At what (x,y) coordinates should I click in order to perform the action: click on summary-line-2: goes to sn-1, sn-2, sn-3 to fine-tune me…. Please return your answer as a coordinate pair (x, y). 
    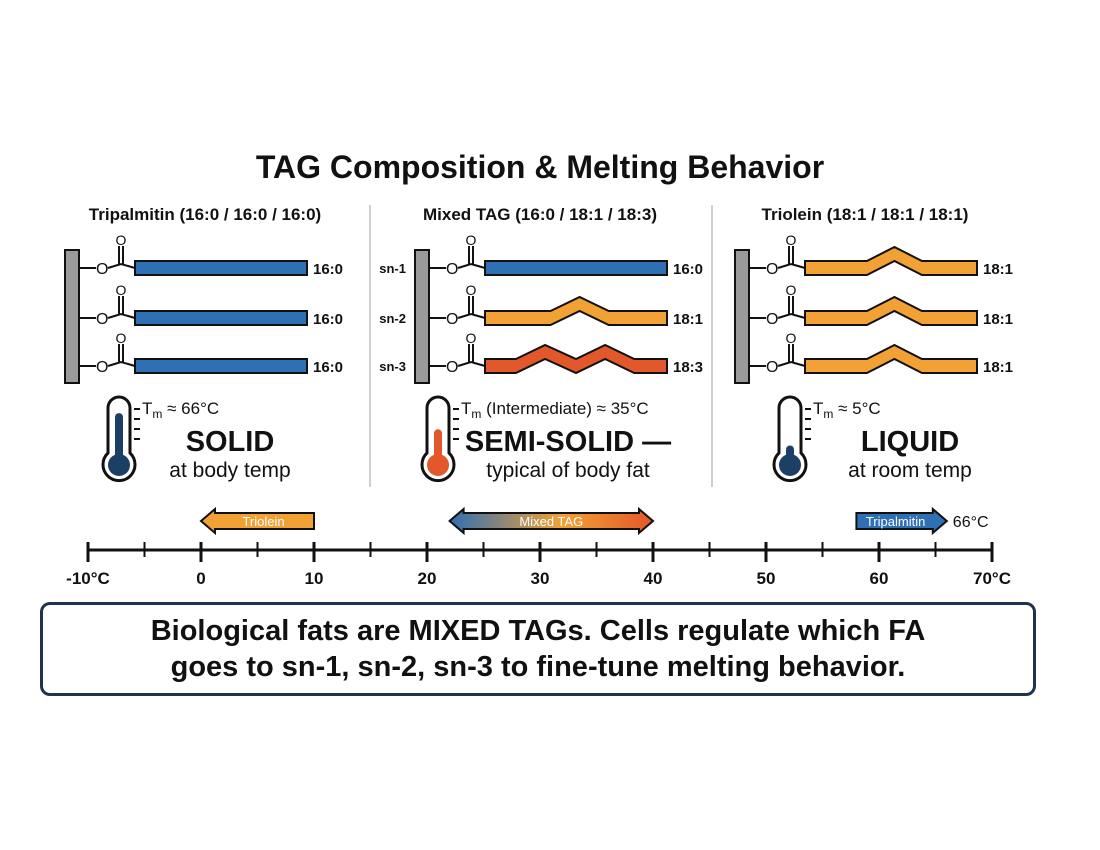
    Looking at the image, I should click on (538, 667).